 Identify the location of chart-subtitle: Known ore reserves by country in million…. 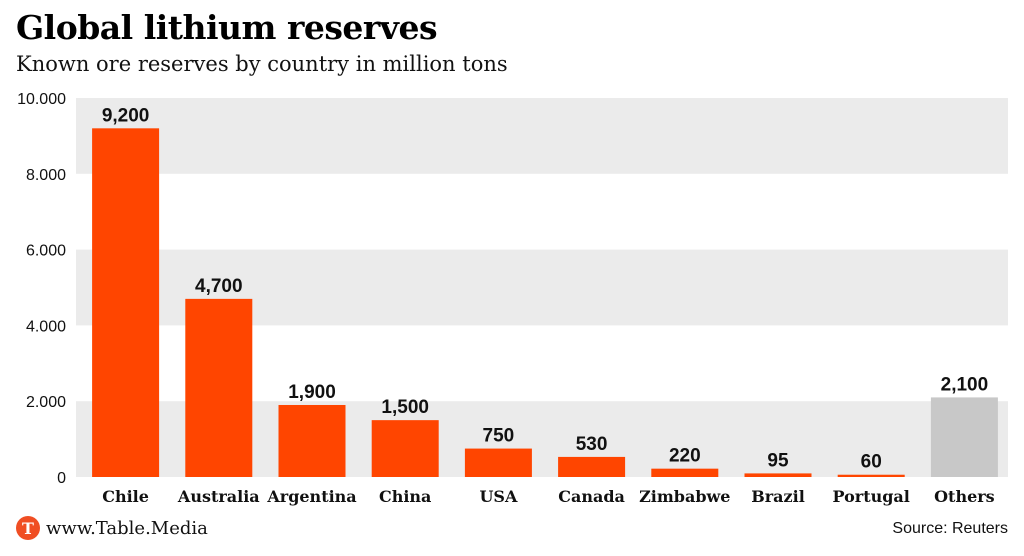
(262, 64).